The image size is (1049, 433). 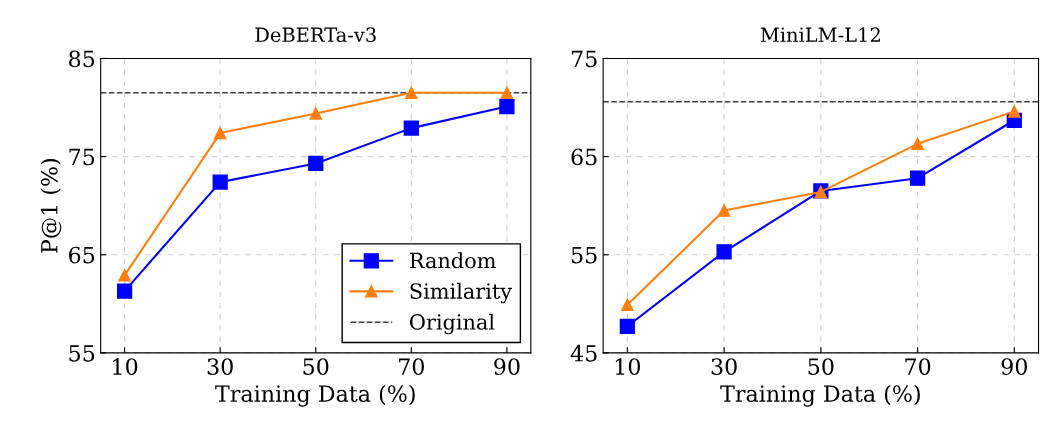 I want to click on y-tick-label: 45, so click(x=583, y=353).